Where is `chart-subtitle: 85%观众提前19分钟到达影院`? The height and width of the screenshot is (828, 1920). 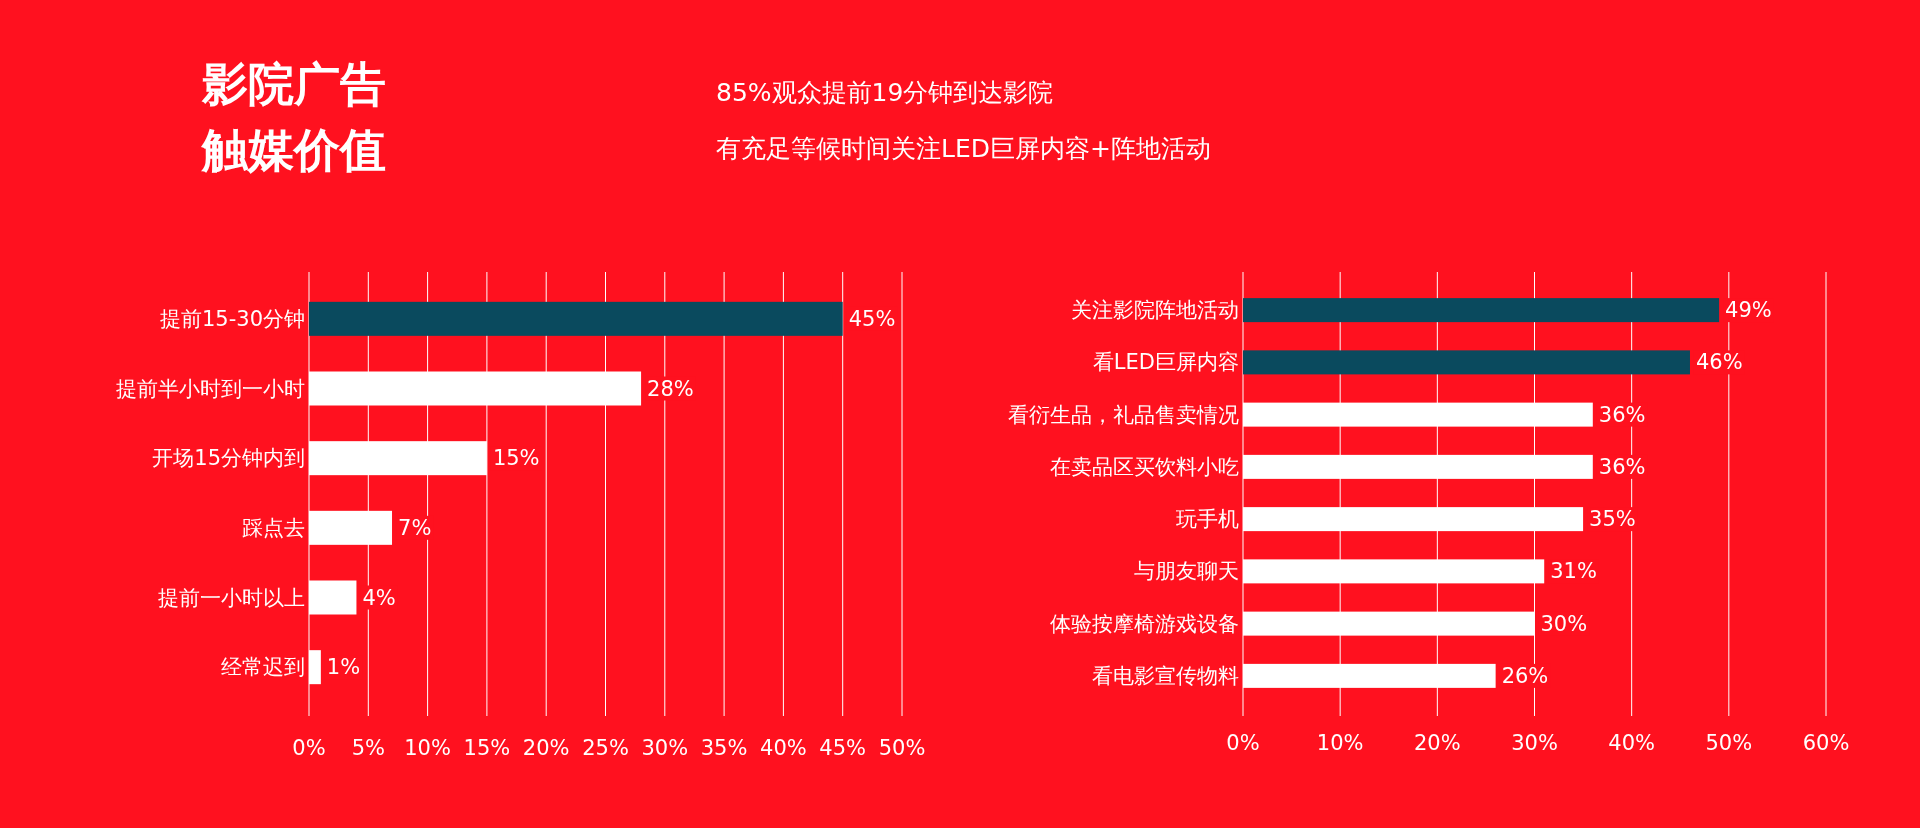 chart-subtitle: 85%观众提前19分钟到达影院 is located at coordinates (885, 92).